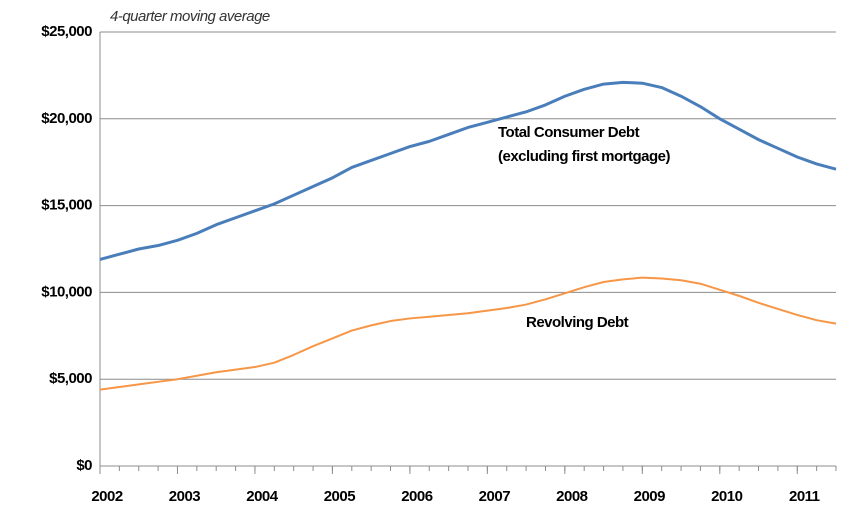 The height and width of the screenshot is (514, 842). What do you see at coordinates (495, 496) in the screenshot?
I see `x-tick-label: 2007` at bounding box center [495, 496].